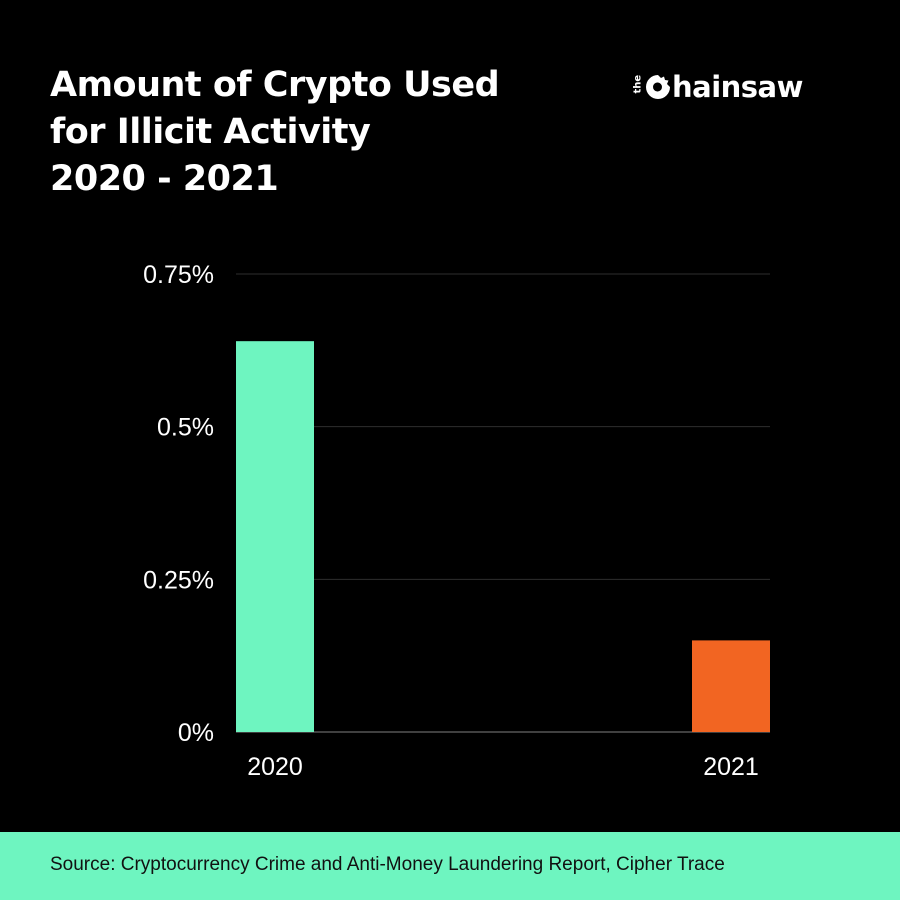 The image size is (900, 900). What do you see at coordinates (731, 686) in the screenshot?
I see `bar-2021` at bounding box center [731, 686].